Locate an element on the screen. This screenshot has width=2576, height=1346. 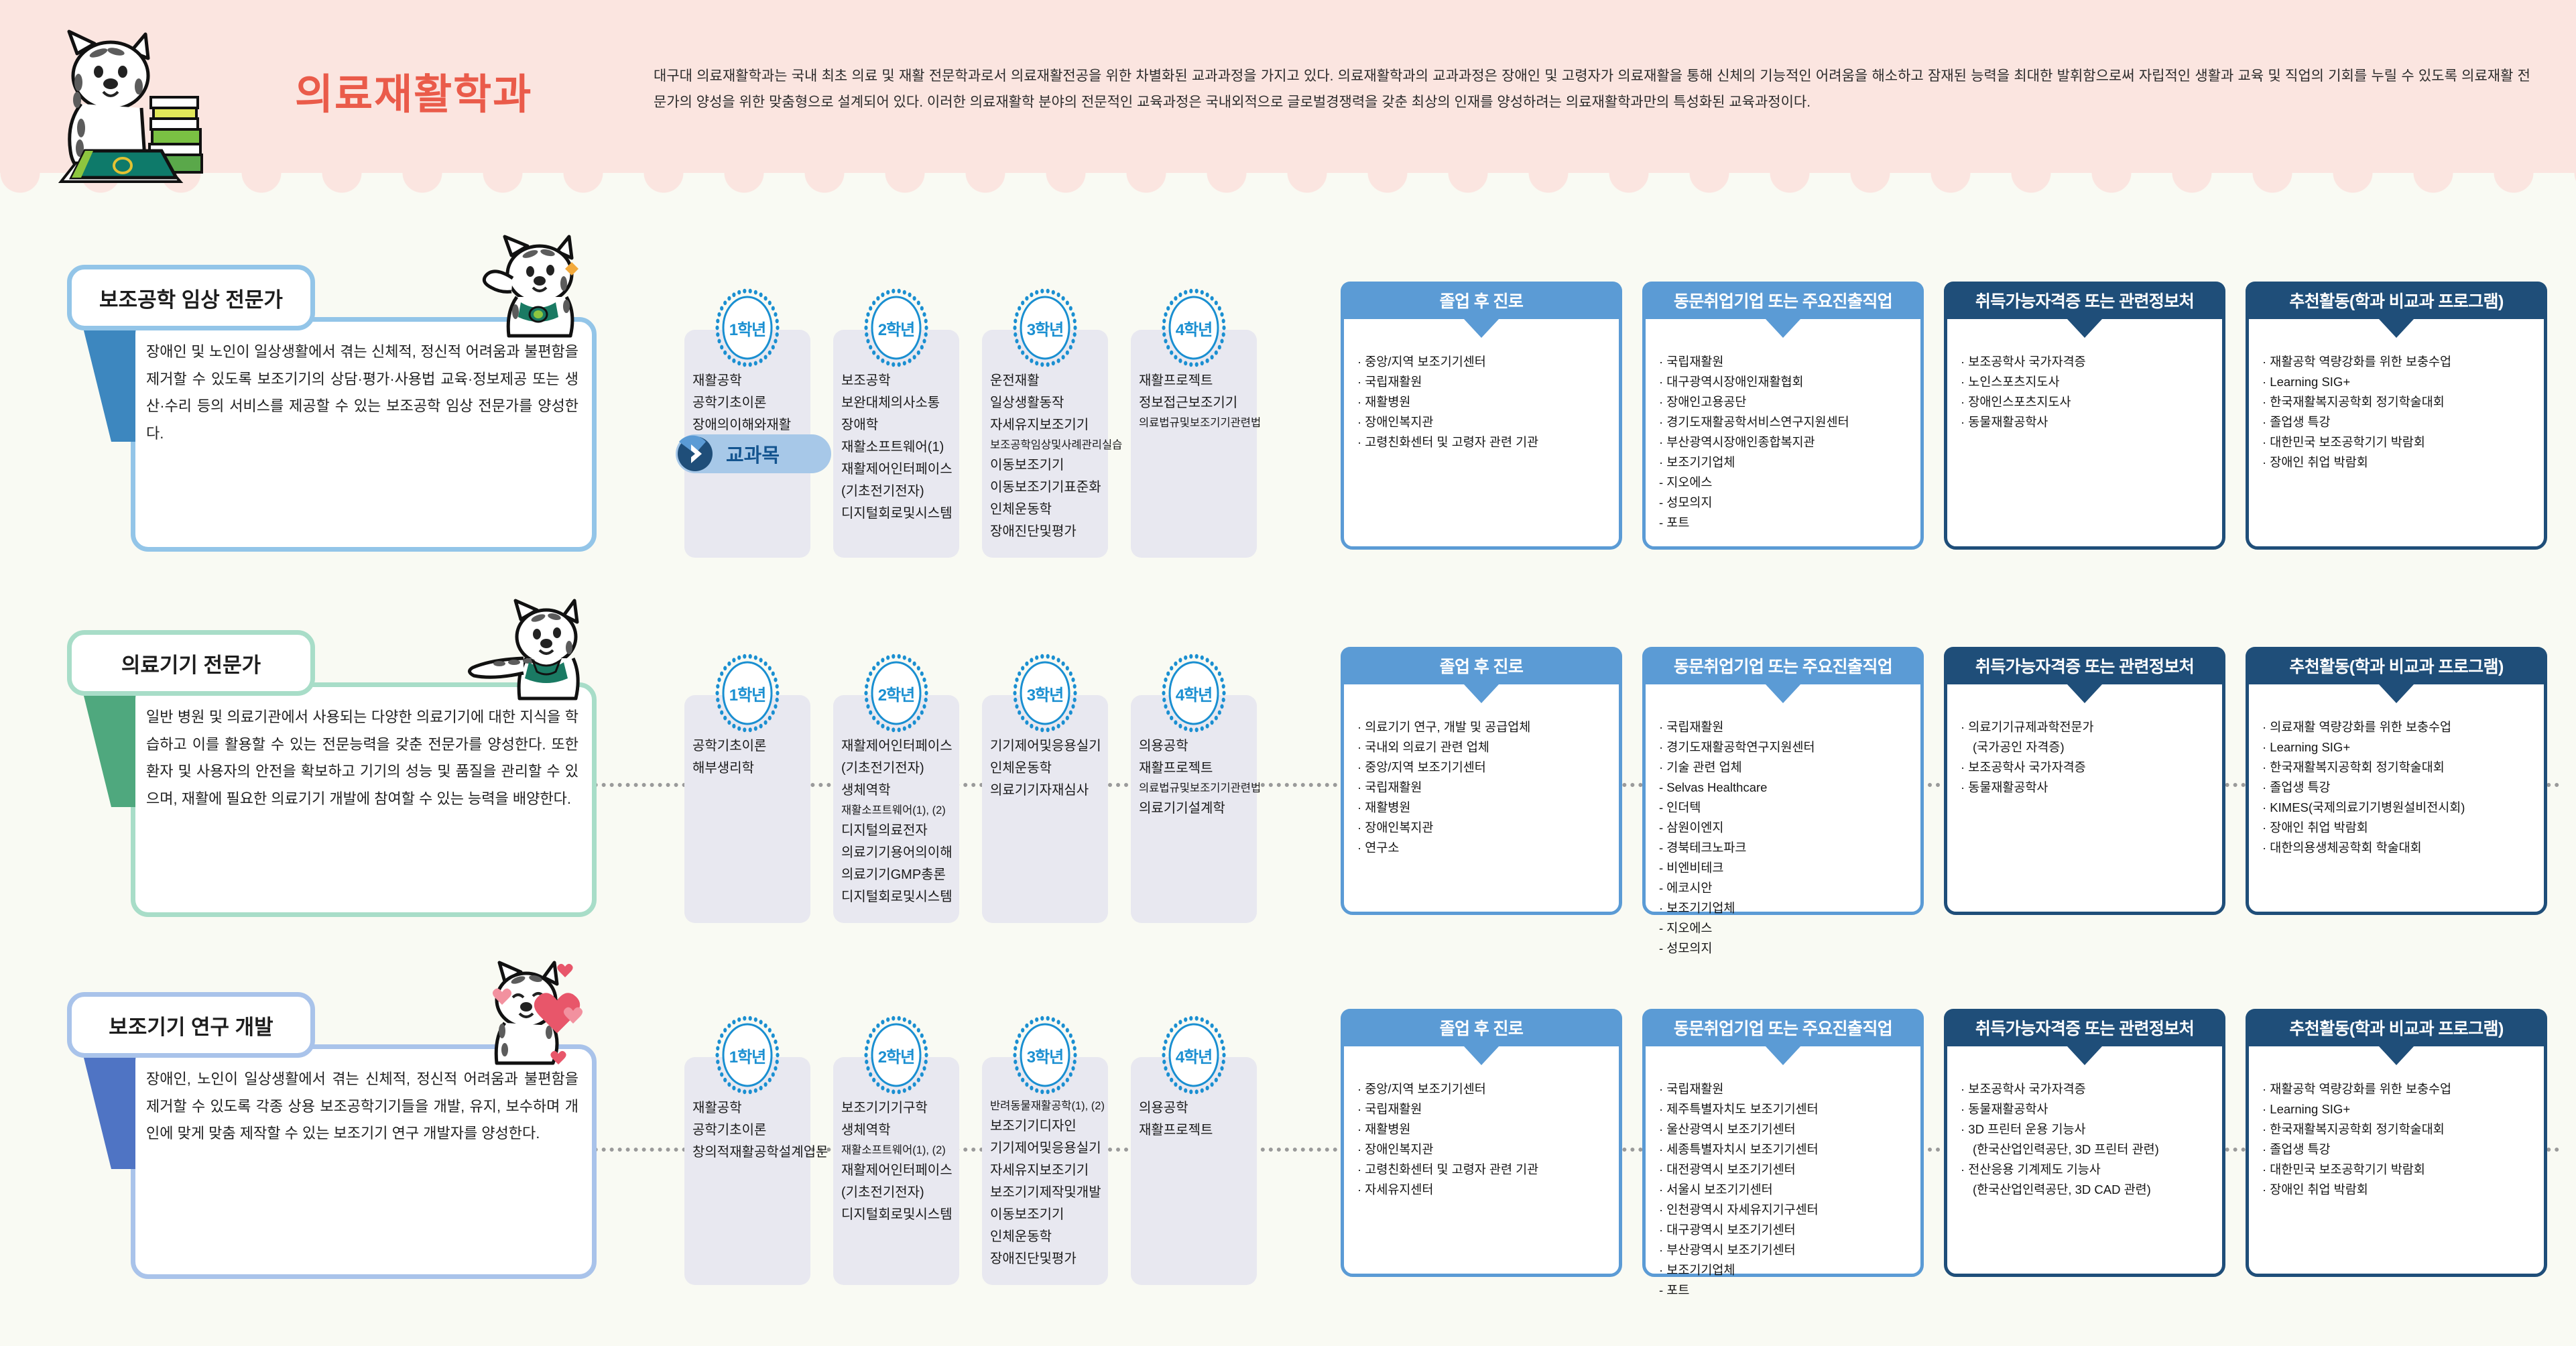
course-item: 반려동물재활공학(1), (2) is located at coordinates (1047, 1106).